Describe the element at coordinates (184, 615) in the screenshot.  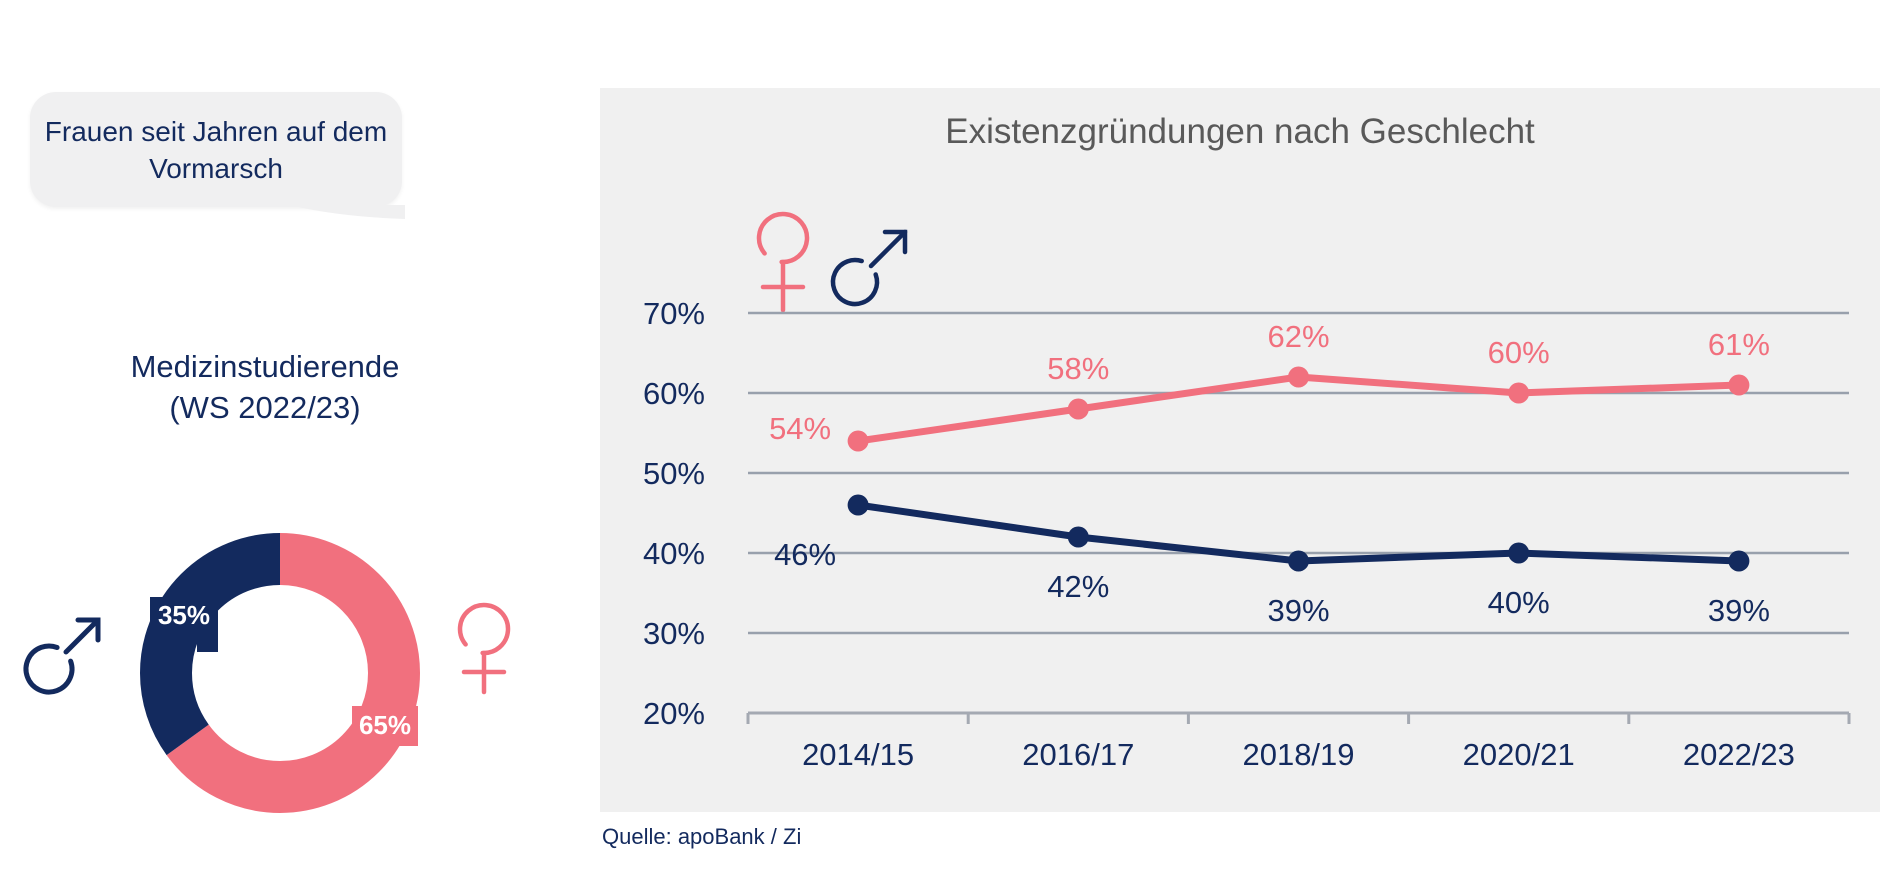
I see `svg-text: 35%` at that location.